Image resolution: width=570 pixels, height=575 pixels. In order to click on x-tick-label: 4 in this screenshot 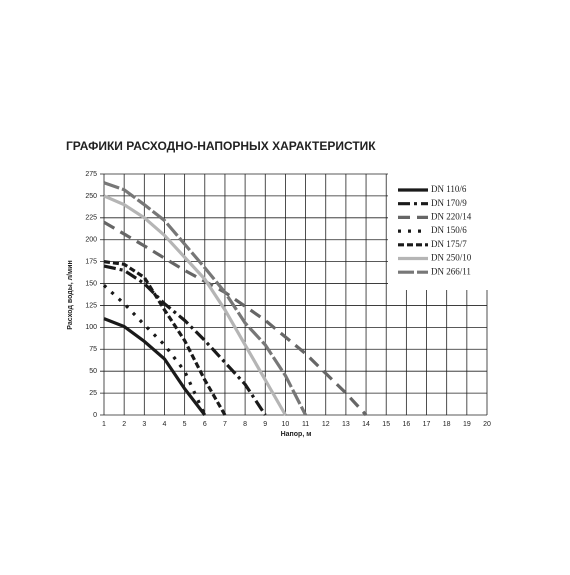, I will do `click(165, 424)`.